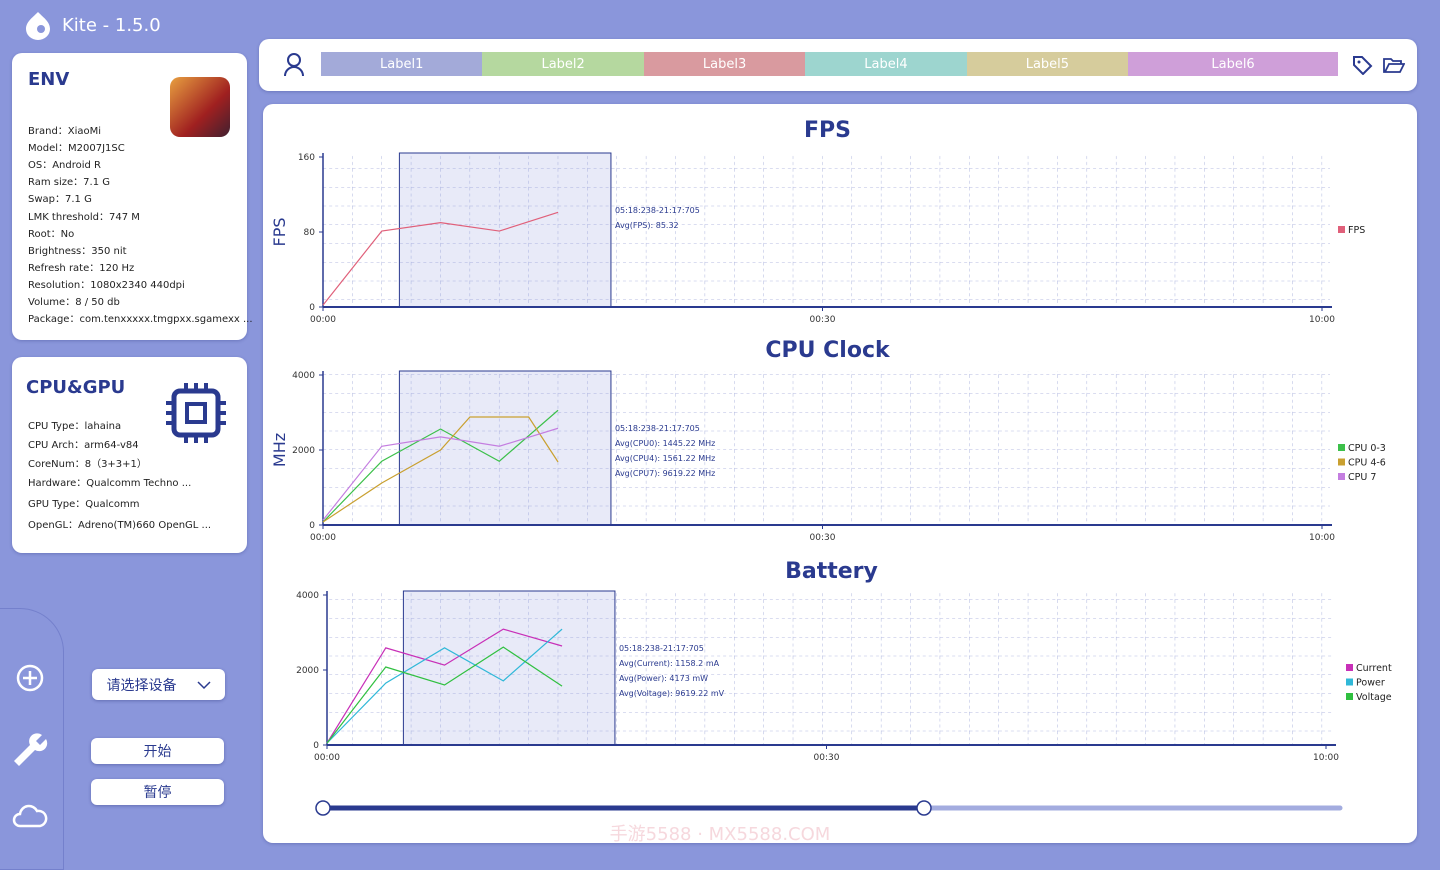 This screenshot has width=1440, height=870. What do you see at coordinates (669, 663) in the screenshot?
I see `annotation: Avg(Current): 1158.2 mA` at bounding box center [669, 663].